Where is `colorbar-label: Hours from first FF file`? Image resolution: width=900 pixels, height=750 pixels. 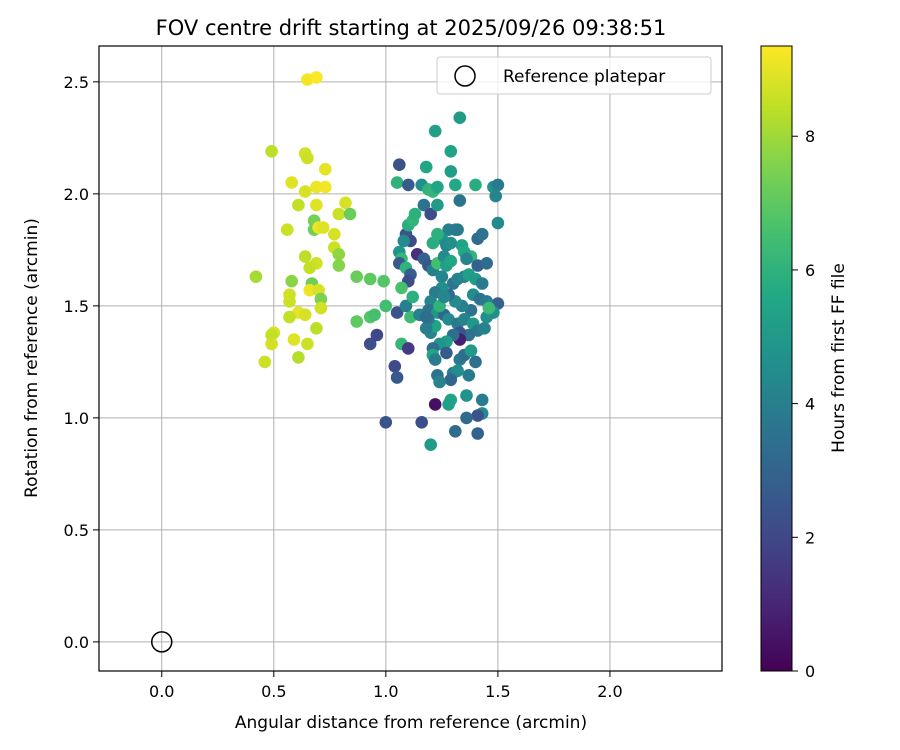 colorbar-label: Hours from first FF file is located at coordinates (839, 358).